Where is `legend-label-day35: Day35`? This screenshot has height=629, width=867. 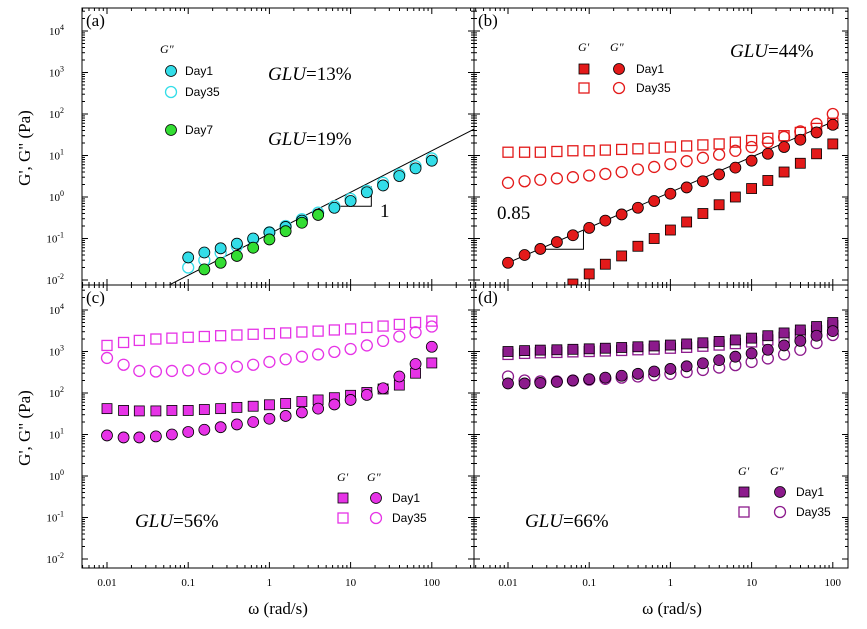
legend-label-day35: Day35 is located at coordinates (813, 512).